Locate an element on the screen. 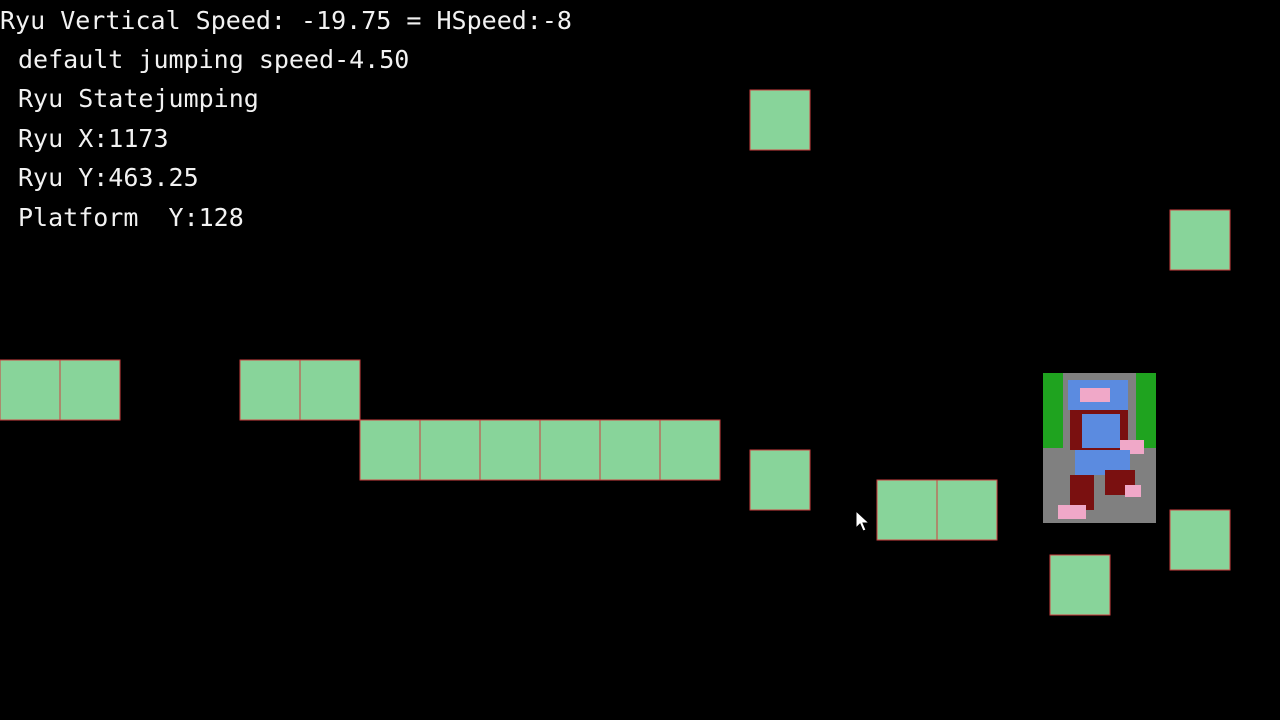  debug-line: Ryu Statejumping is located at coordinates (138, 98).